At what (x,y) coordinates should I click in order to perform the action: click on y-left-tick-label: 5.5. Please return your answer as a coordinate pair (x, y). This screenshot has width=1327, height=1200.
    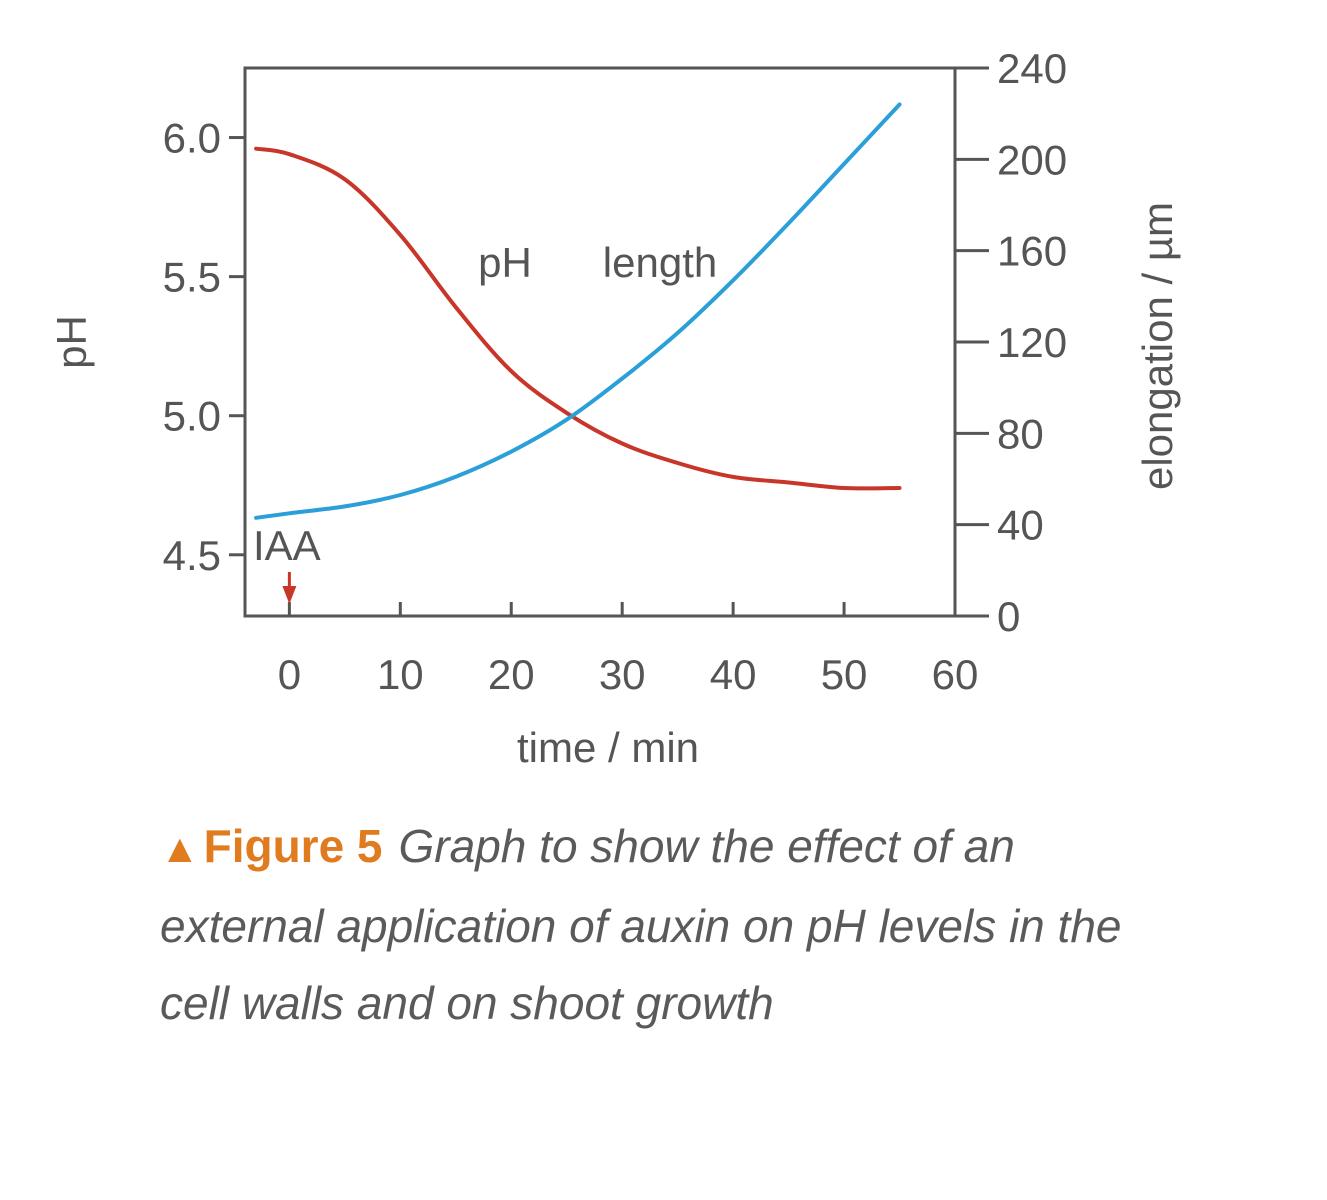
    Looking at the image, I should click on (192, 277).